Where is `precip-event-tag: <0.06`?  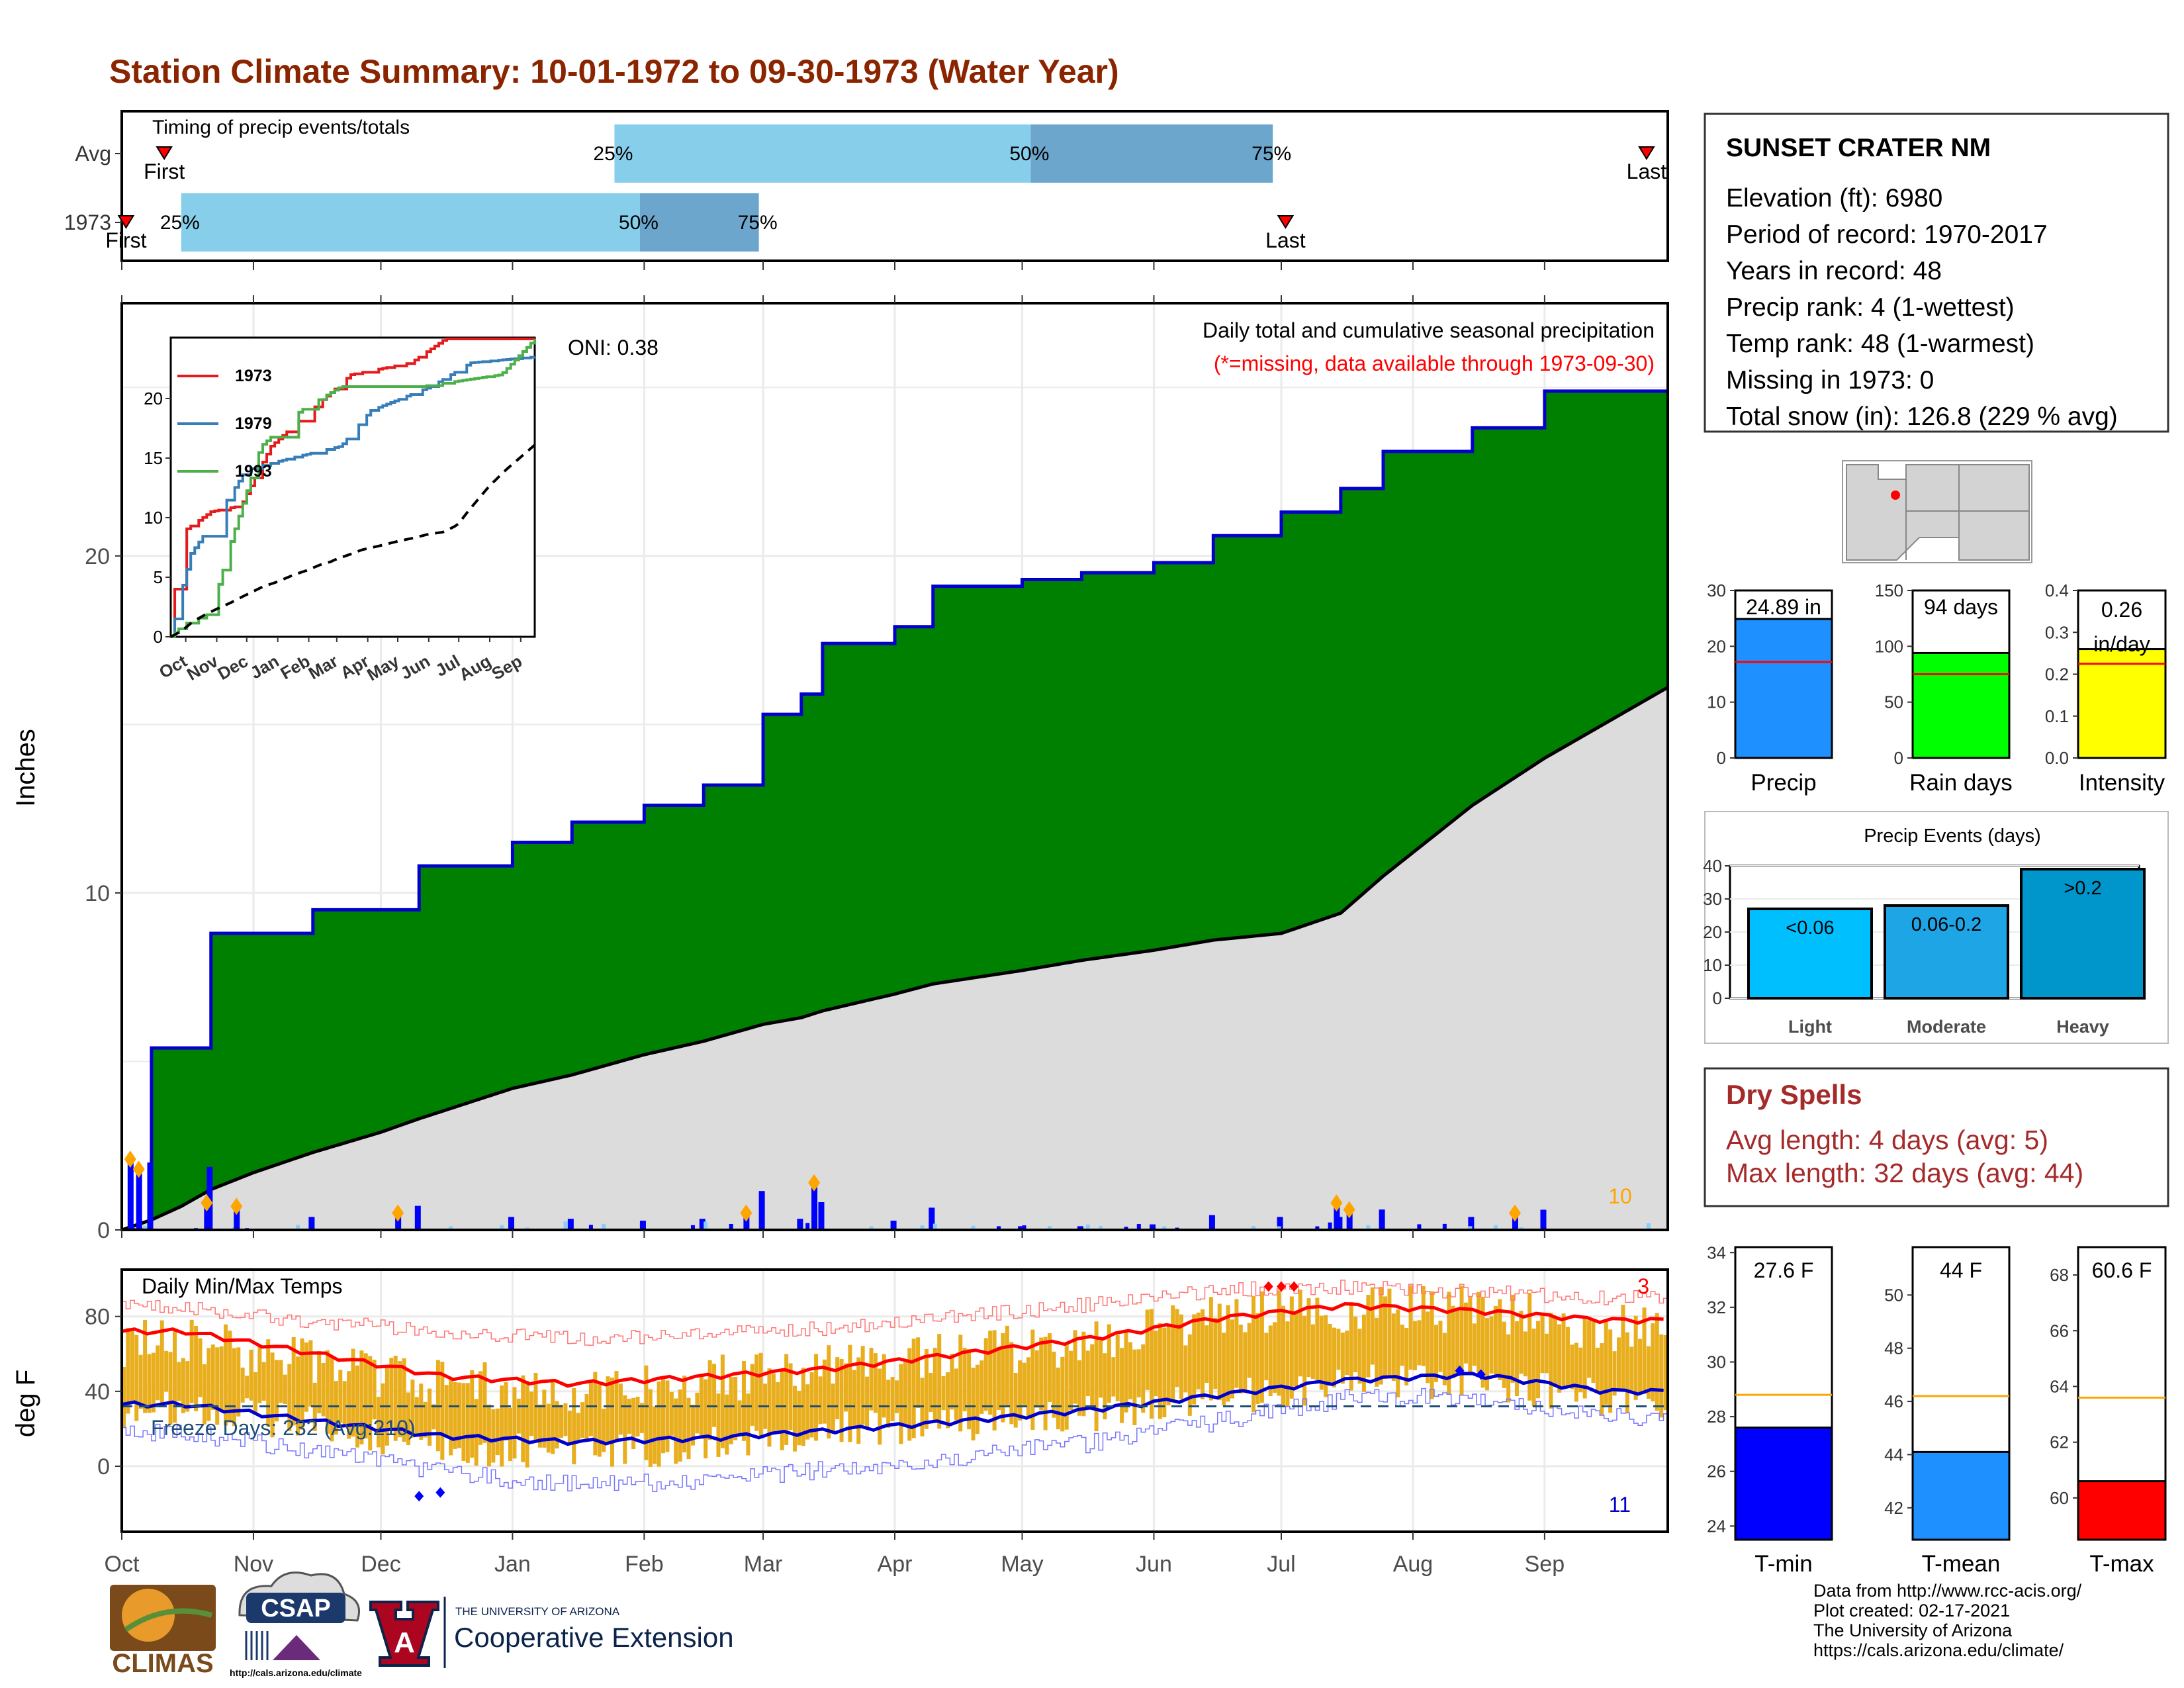 precip-event-tag: <0.06 is located at coordinates (1810, 928).